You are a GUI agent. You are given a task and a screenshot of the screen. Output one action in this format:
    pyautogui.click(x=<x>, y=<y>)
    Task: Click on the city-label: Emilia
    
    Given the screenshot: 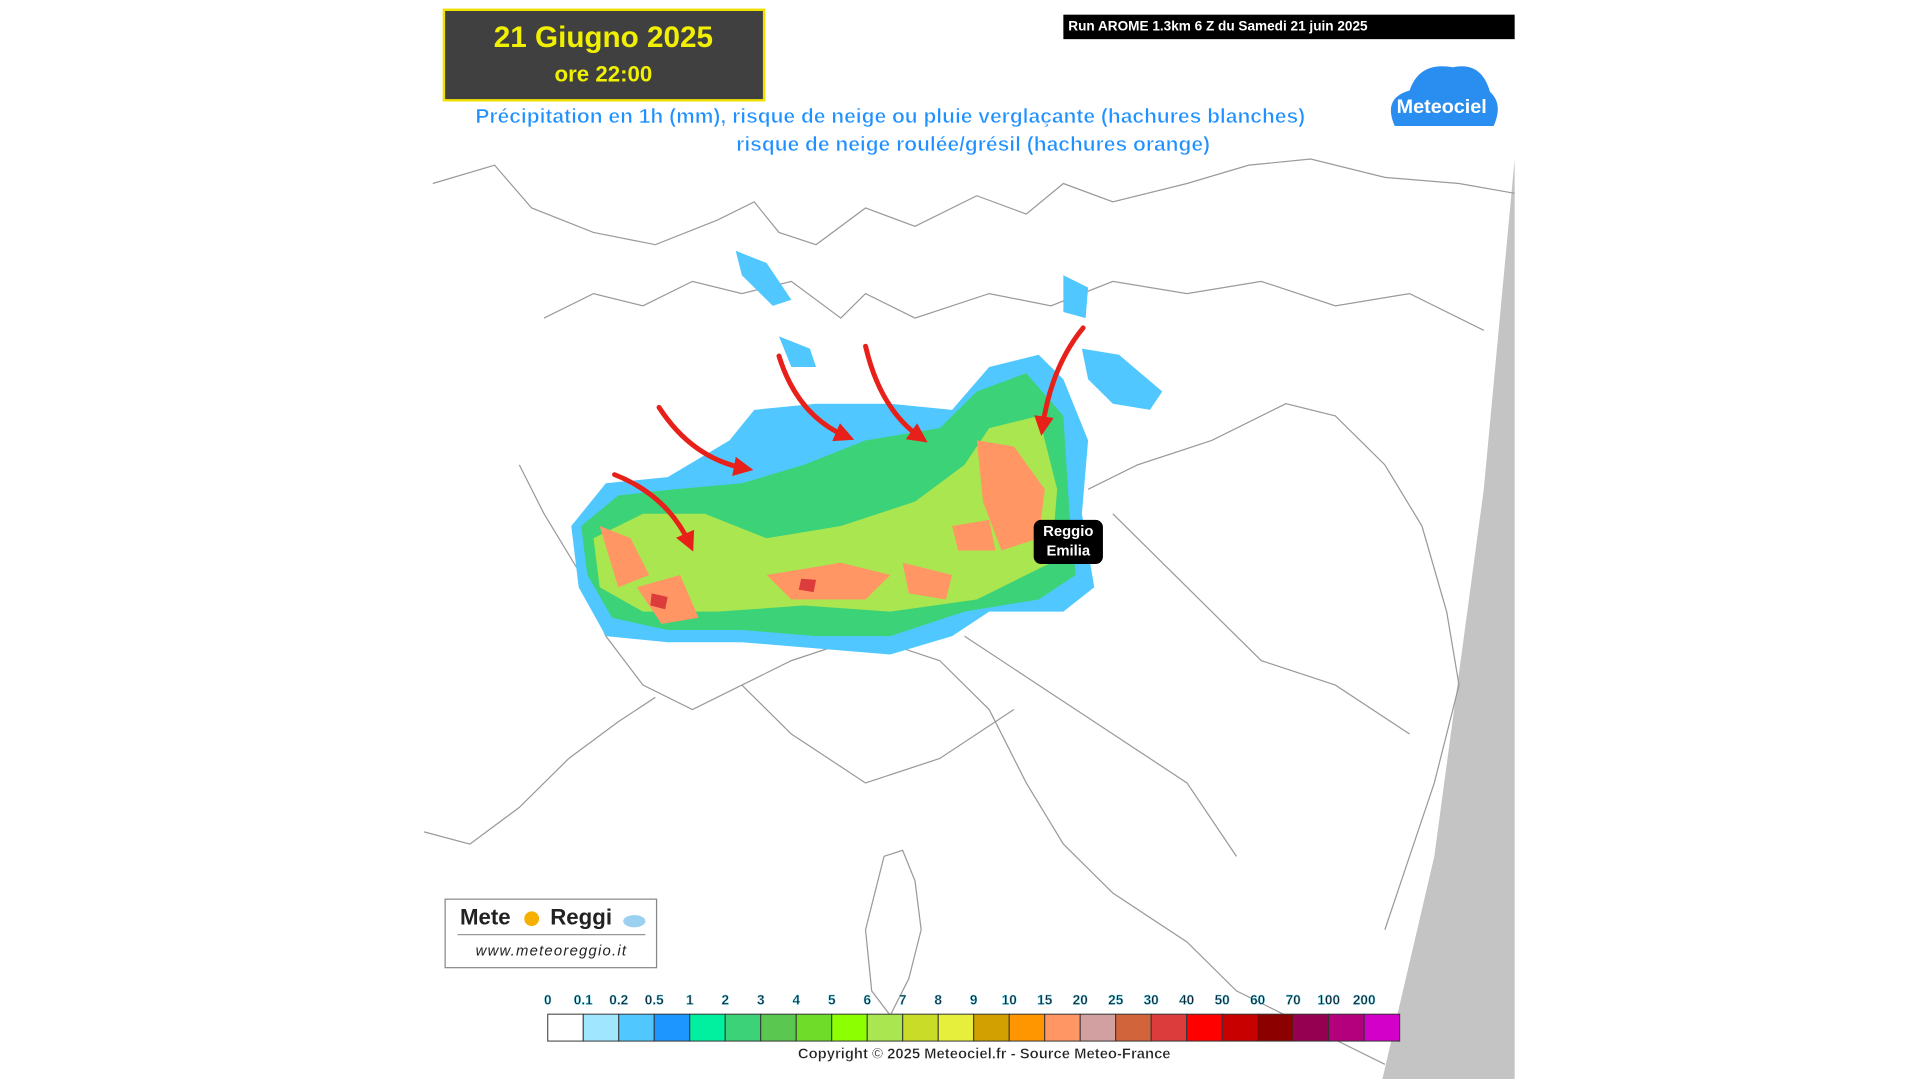 What is the action you would take?
    pyautogui.click(x=1068, y=552)
    